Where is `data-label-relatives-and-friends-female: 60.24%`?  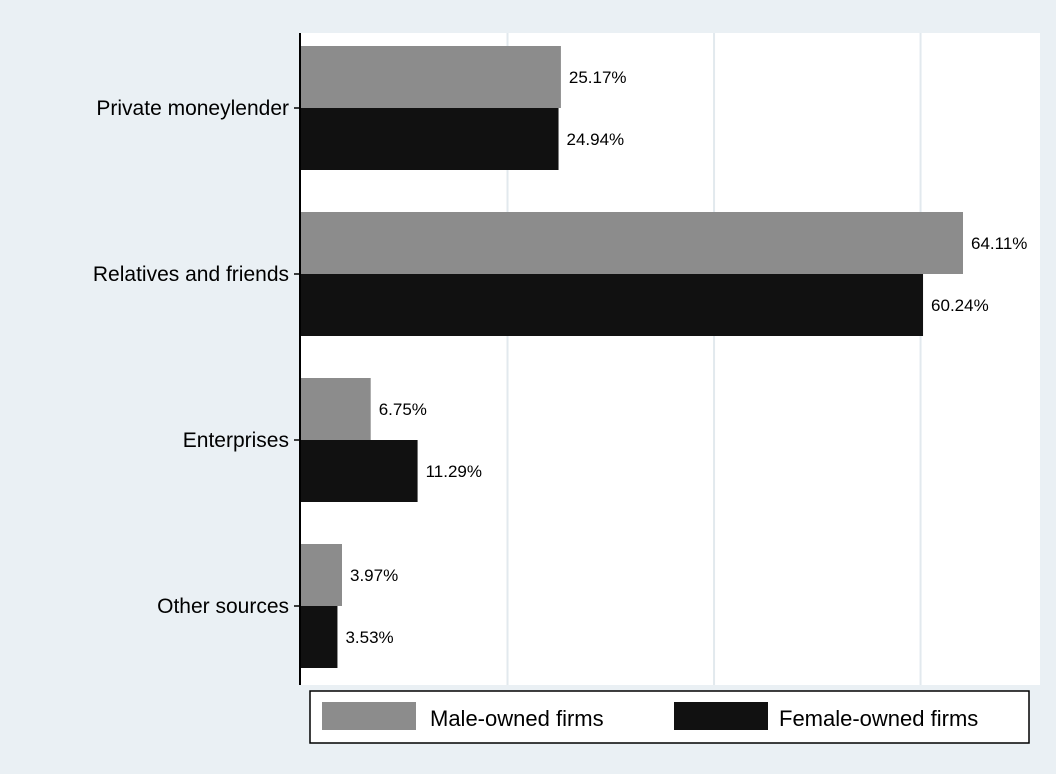
data-label-relatives-and-friends-female: 60.24% is located at coordinates (960, 305).